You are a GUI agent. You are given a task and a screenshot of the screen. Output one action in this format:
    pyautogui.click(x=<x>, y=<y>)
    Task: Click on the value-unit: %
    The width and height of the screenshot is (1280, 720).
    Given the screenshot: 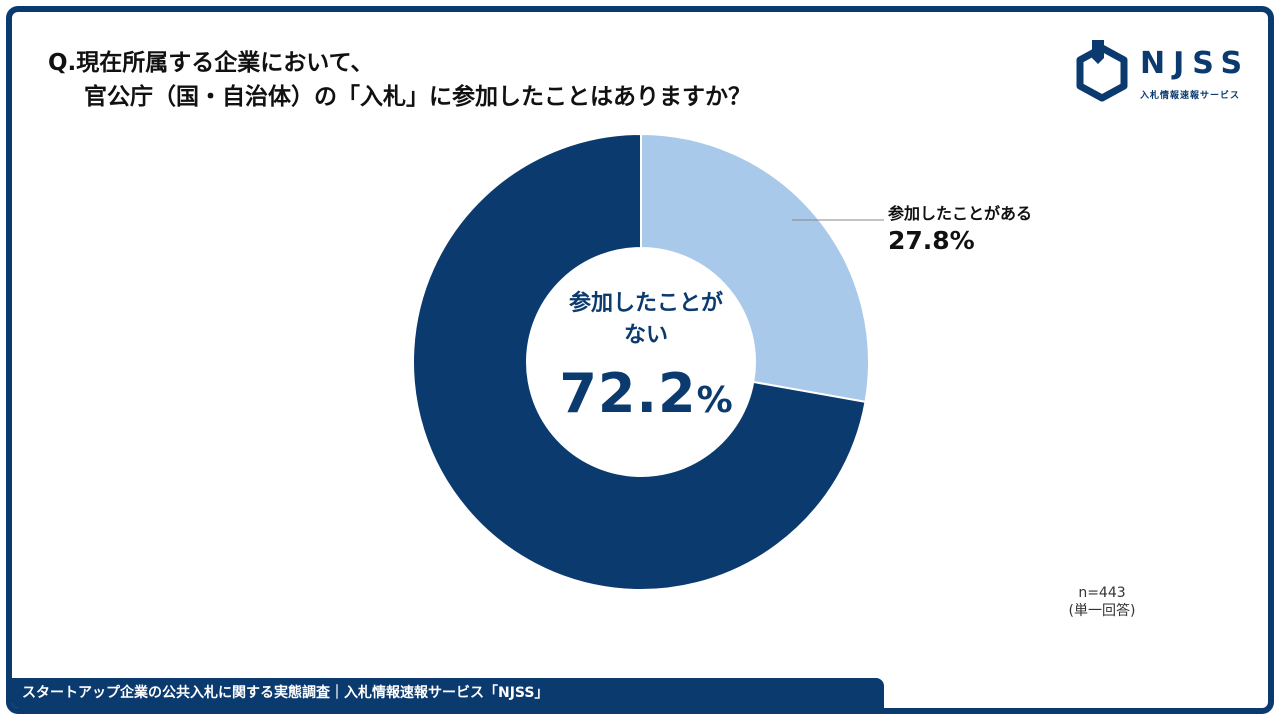 What is the action you would take?
    pyautogui.click(x=714, y=400)
    